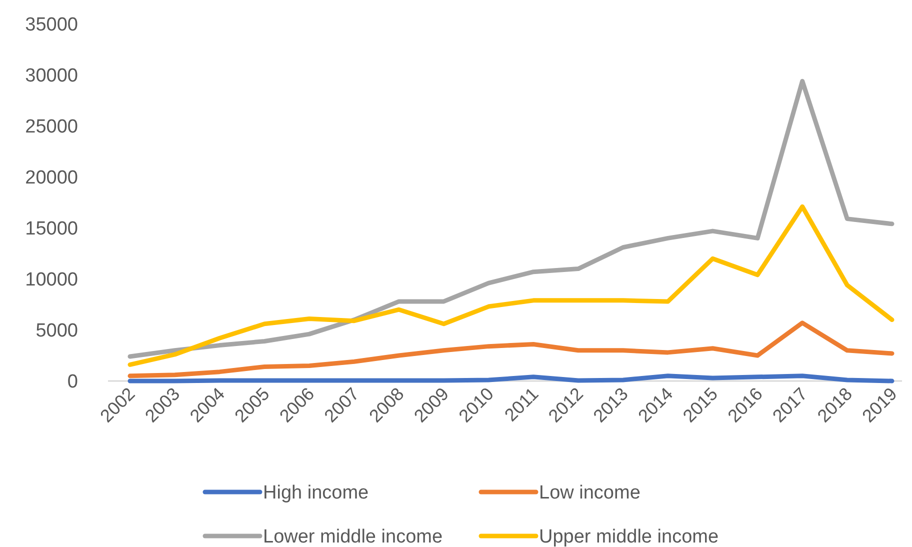 The image size is (912, 547). Describe the element at coordinates (589, 493) in the screenshot. I see `legend-label: Low income` at that location.